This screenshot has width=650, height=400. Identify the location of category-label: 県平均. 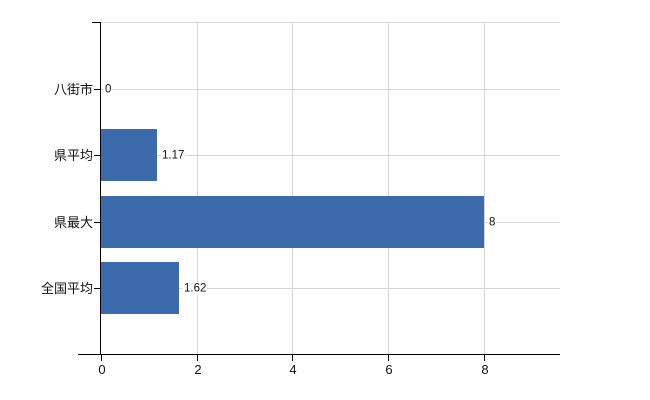
(73, 155).